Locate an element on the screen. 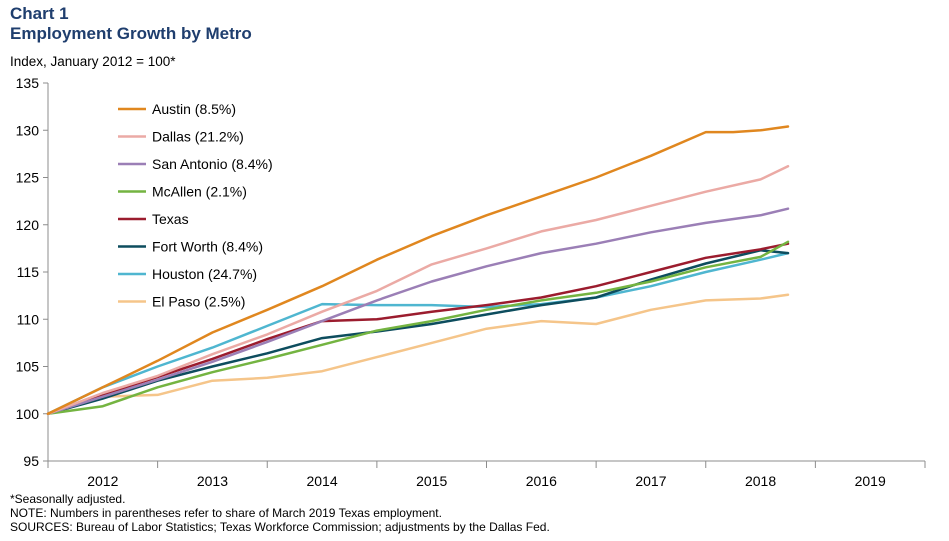  y-tick-label: 120 is located at coordinates (28, 225).